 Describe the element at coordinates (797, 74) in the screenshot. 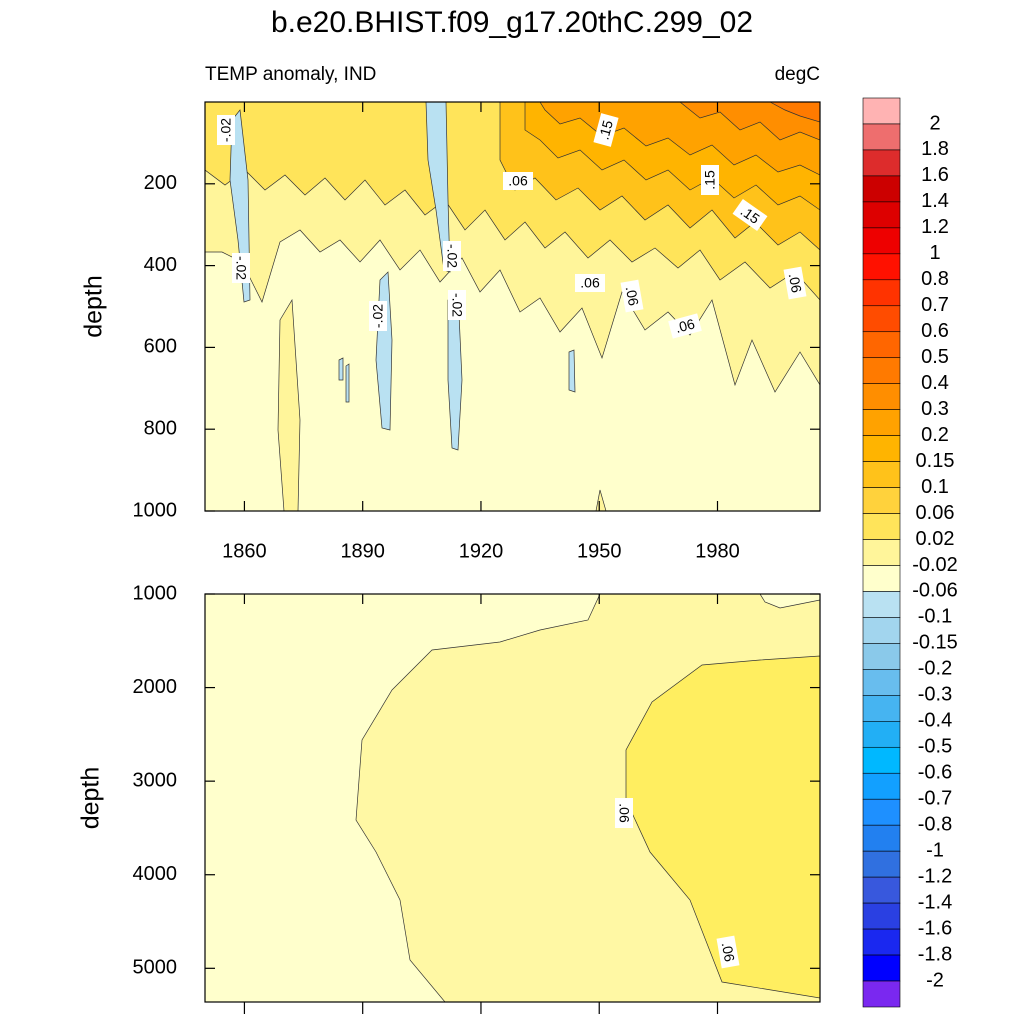

I see `subtitle-right: degC` at that location.